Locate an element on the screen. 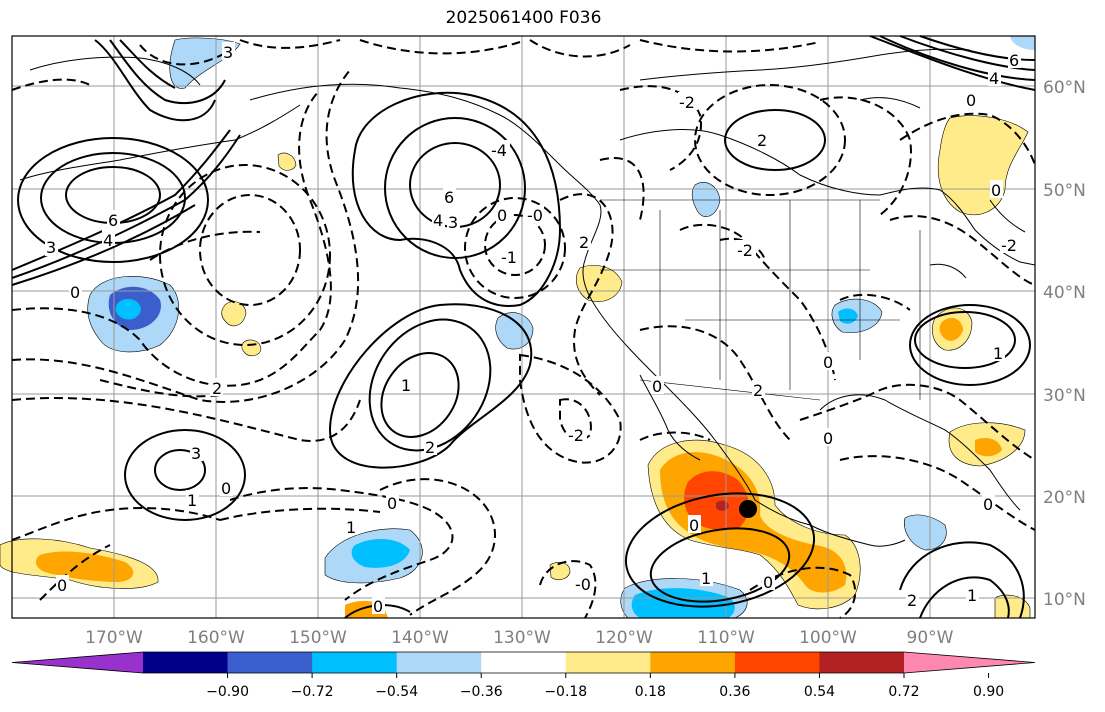 The image size is (1105, 712). colorbar-tick-label: 0.18 is located at coordinates (650, 692).